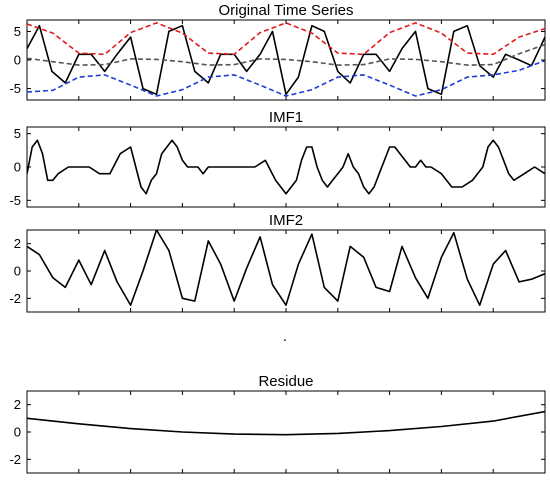 Image resolution: width=550 pixels, height=482 pixels. Describe the element at coordinates (17, 31) in the screenshot. I see `y-tick-label-original-time-series-2: 5` at that location.